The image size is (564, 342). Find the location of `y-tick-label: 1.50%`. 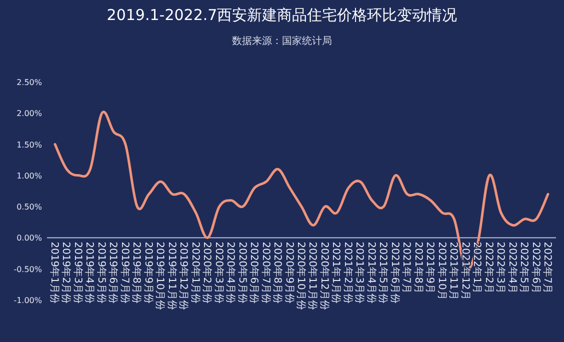

y-tick-label: 1.50% is located at coordinates (29, 145).